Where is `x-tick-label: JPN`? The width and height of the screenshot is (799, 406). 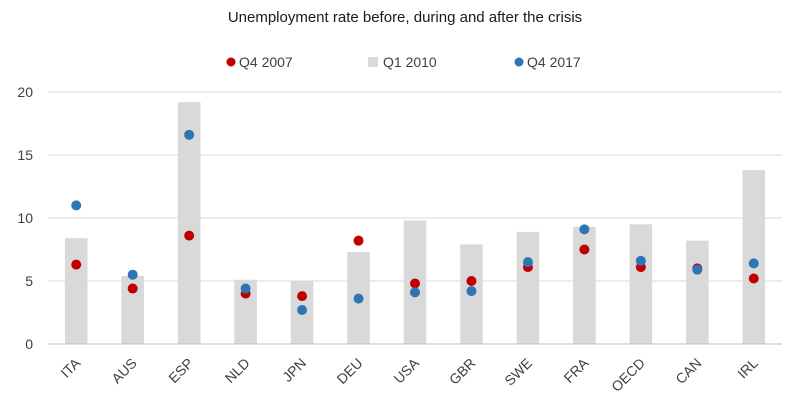 x-tick-label: JPN is located at coordinates (294, 370).